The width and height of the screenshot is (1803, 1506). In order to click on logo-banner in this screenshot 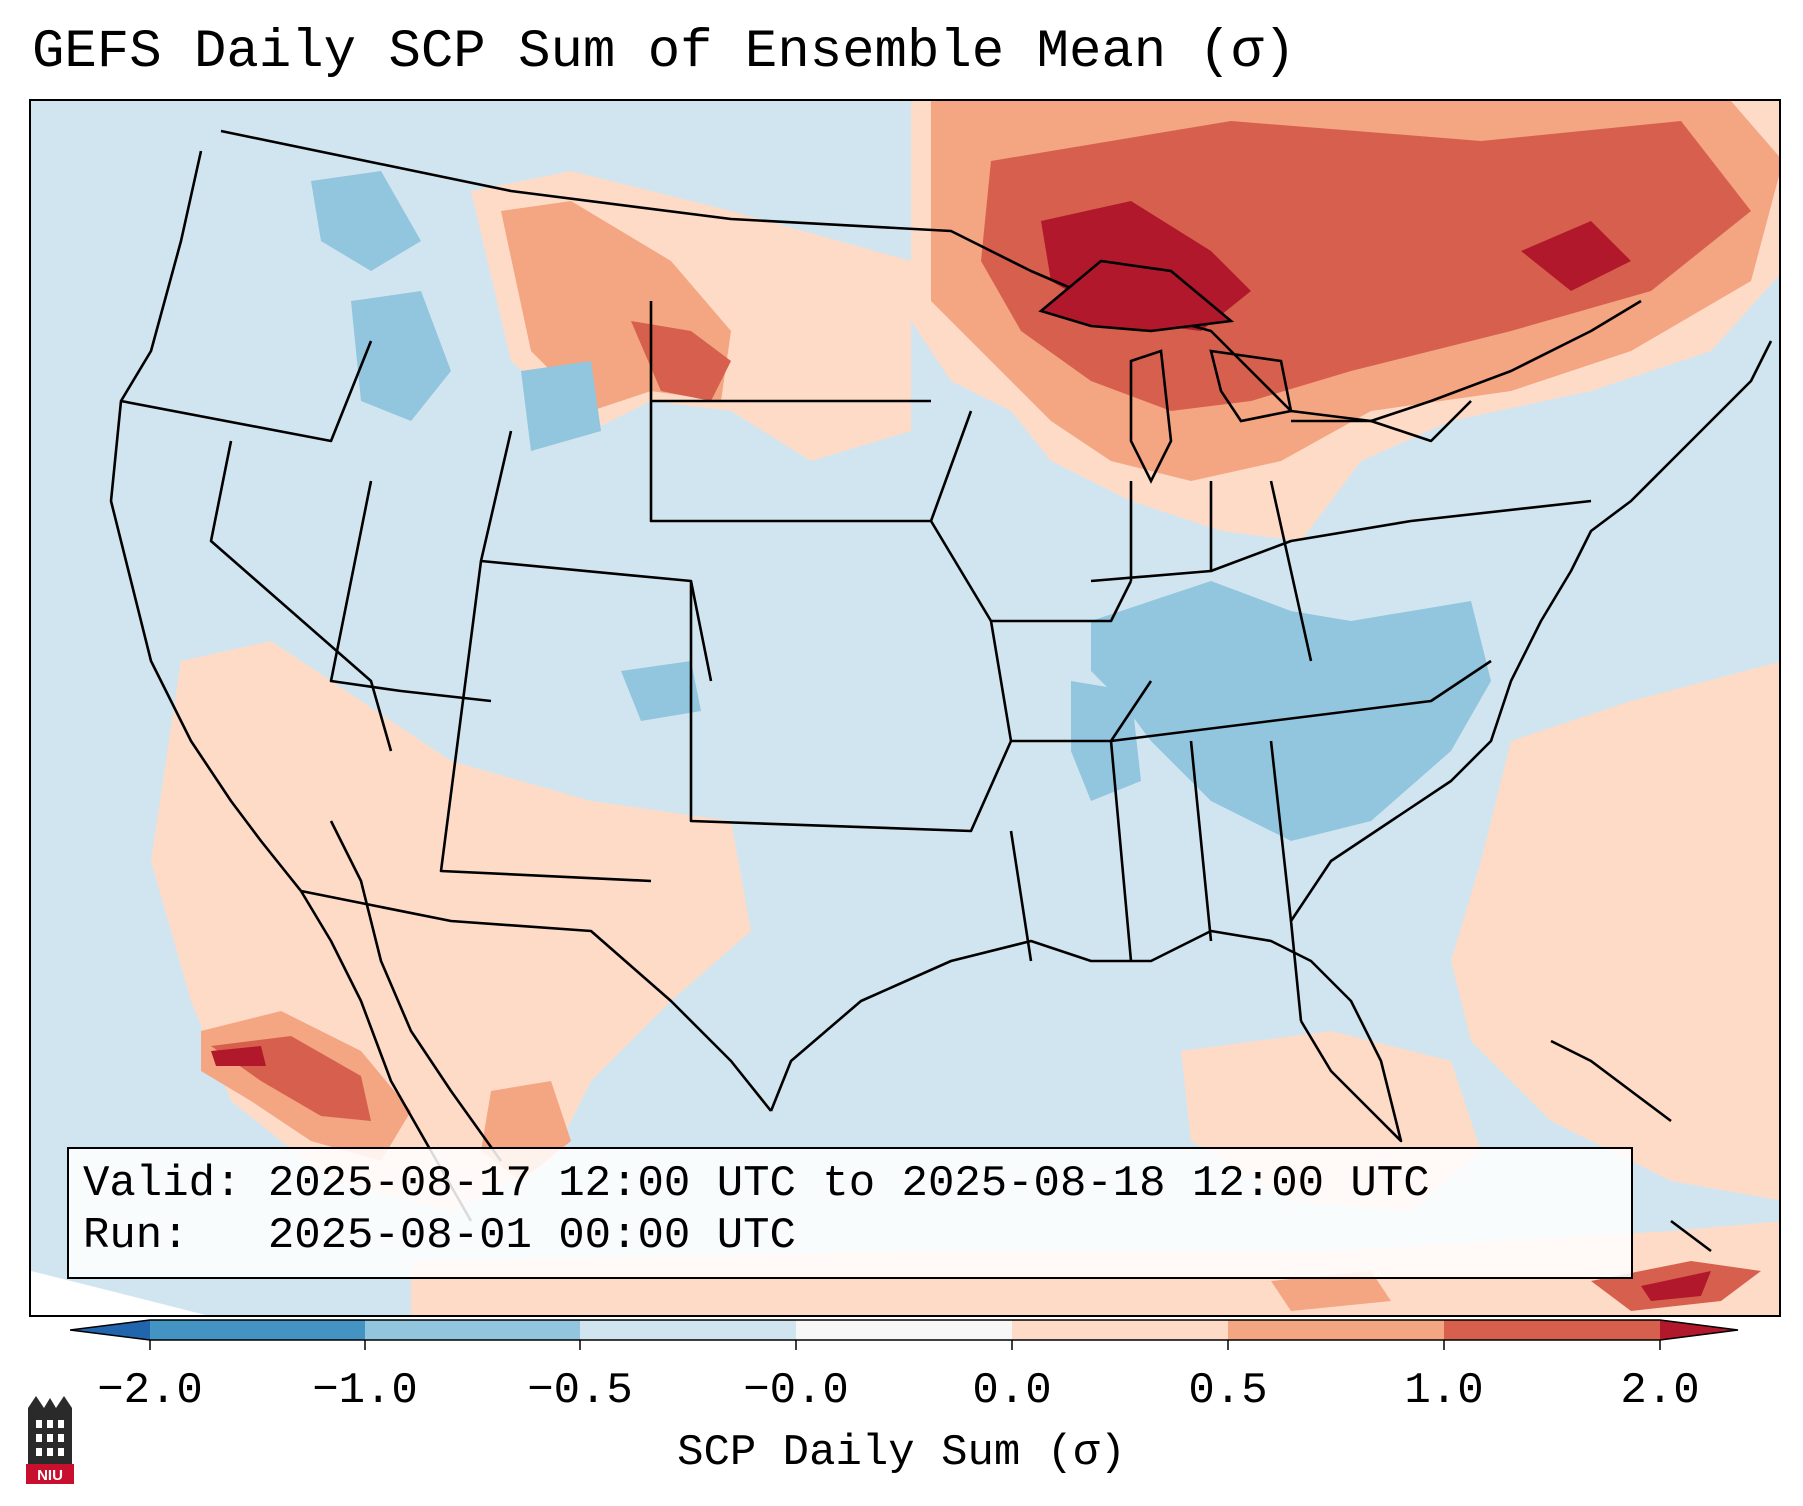, I will do `click(50, 1474)`.